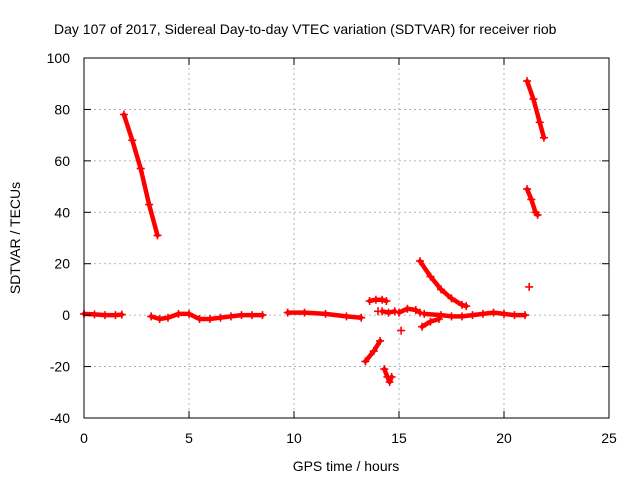 Image resolution: width=640 pixels, height=480 pixels. I want to click on x-tick-label: 0, so click(84, 438).